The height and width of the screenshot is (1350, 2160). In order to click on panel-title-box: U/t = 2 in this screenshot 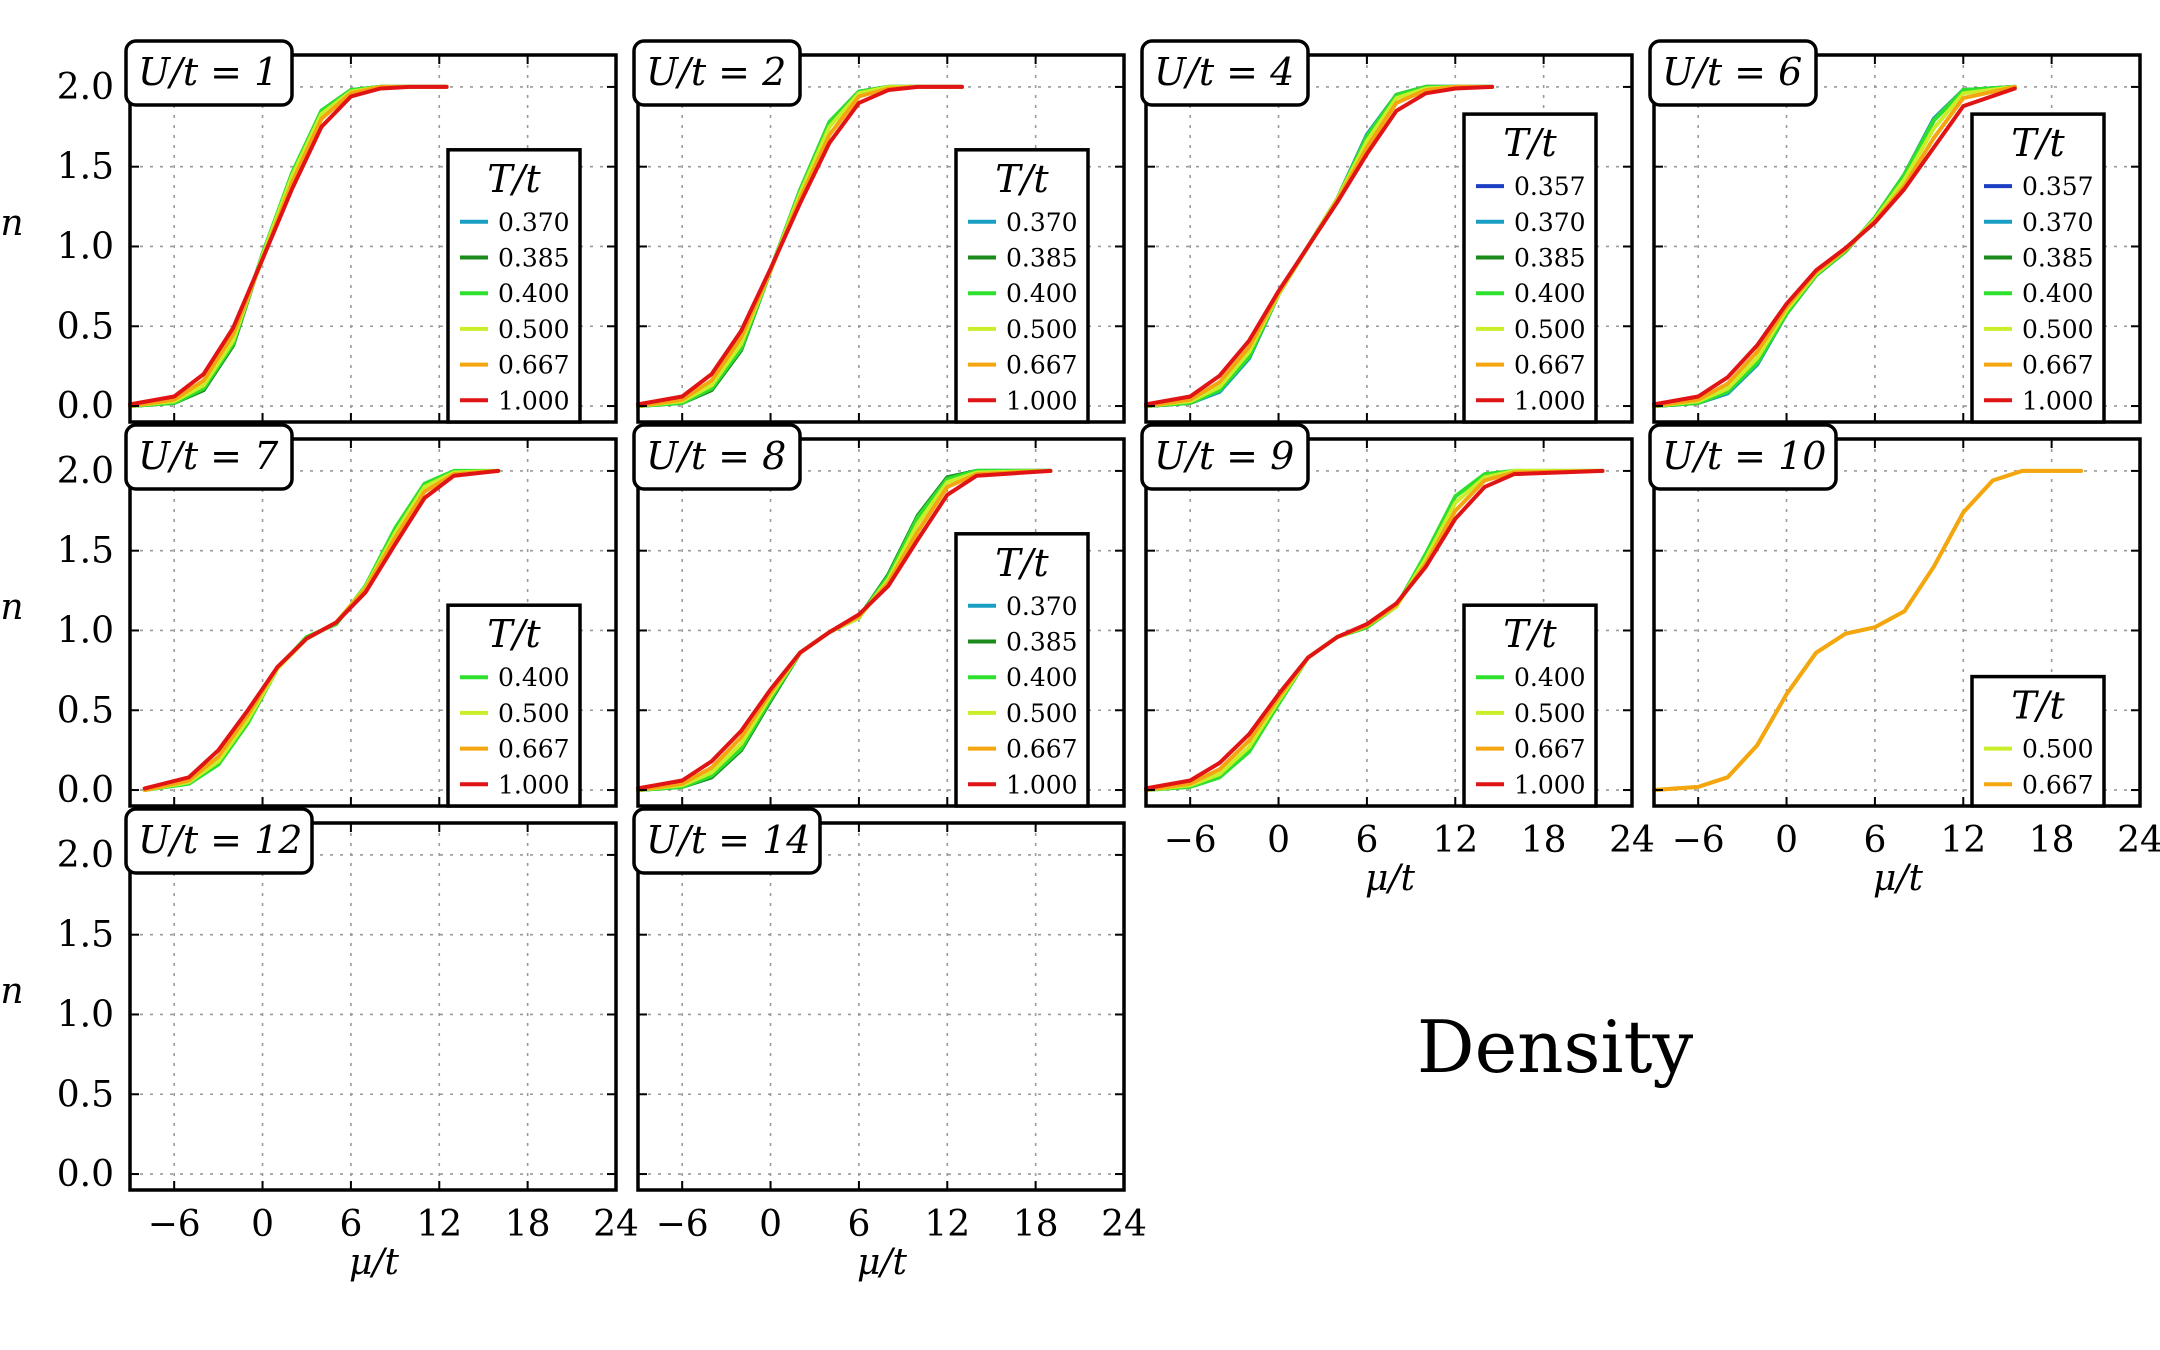, I will do `click(717, 73)`.